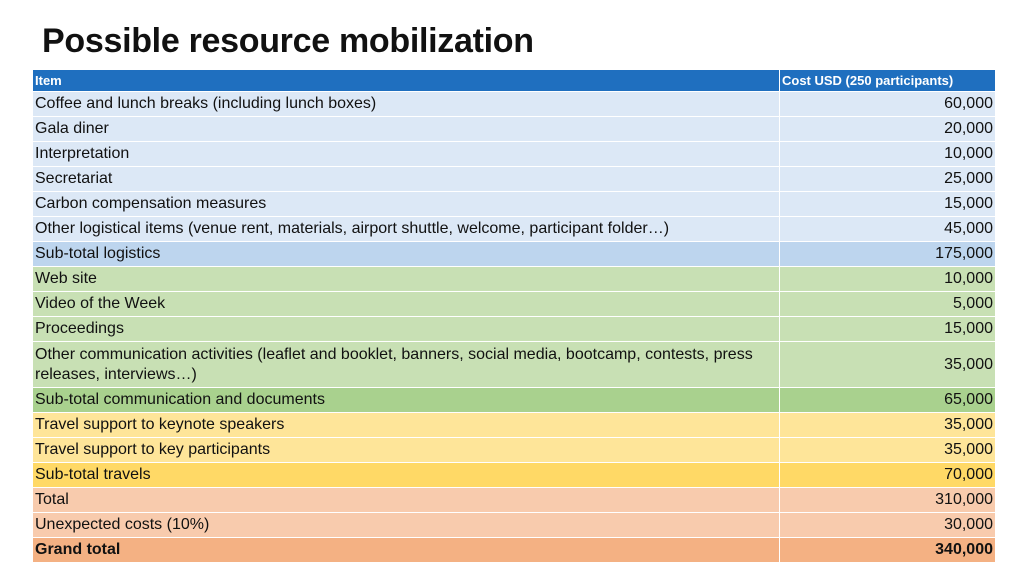  I want to click on cell-item: Unexpected costs (10%), so click(406, 525).